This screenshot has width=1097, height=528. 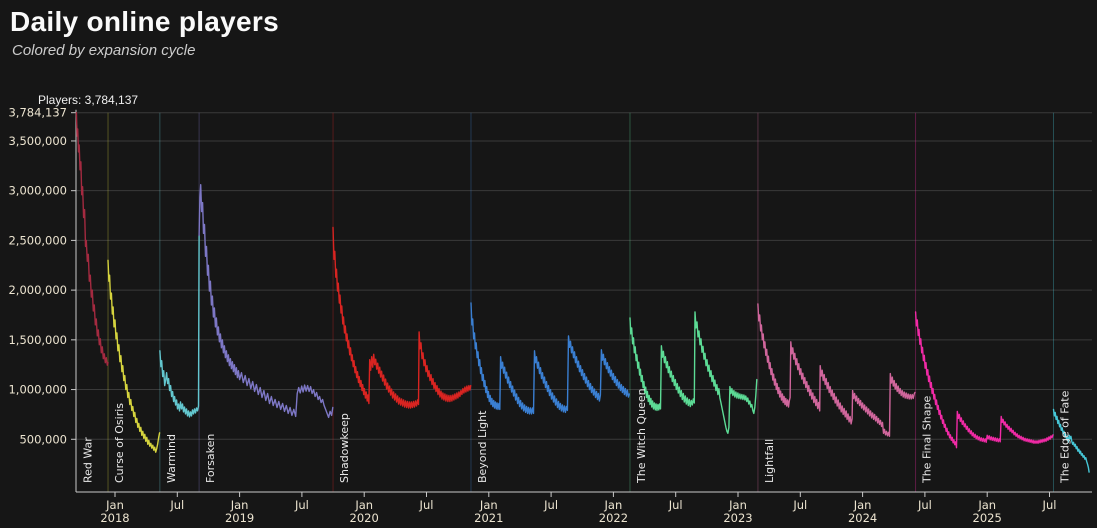 What do you see at coordinates (482, 446) in the screenshot?
I see `expansion-label-beyond-light: Beyond Light` at bounding box center [482, 446].